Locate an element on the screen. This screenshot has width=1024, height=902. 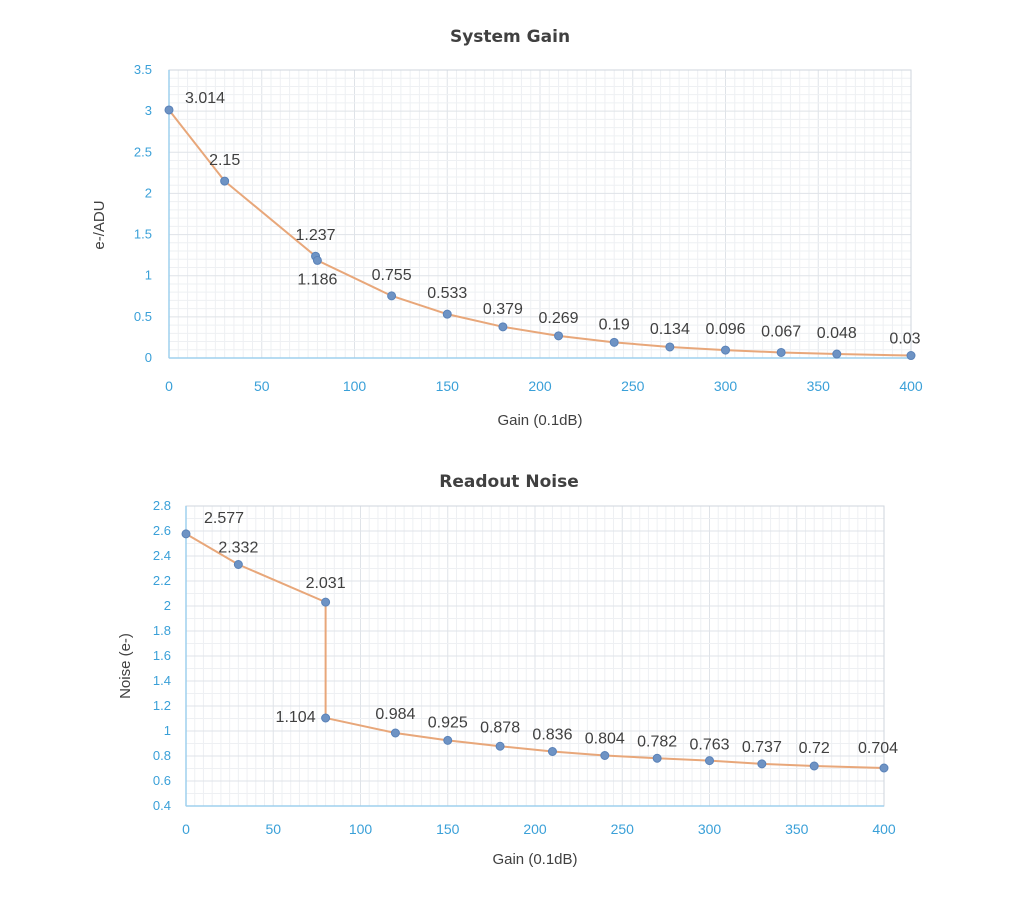
data-label: 0.782 is located at coordinates (657, 741).